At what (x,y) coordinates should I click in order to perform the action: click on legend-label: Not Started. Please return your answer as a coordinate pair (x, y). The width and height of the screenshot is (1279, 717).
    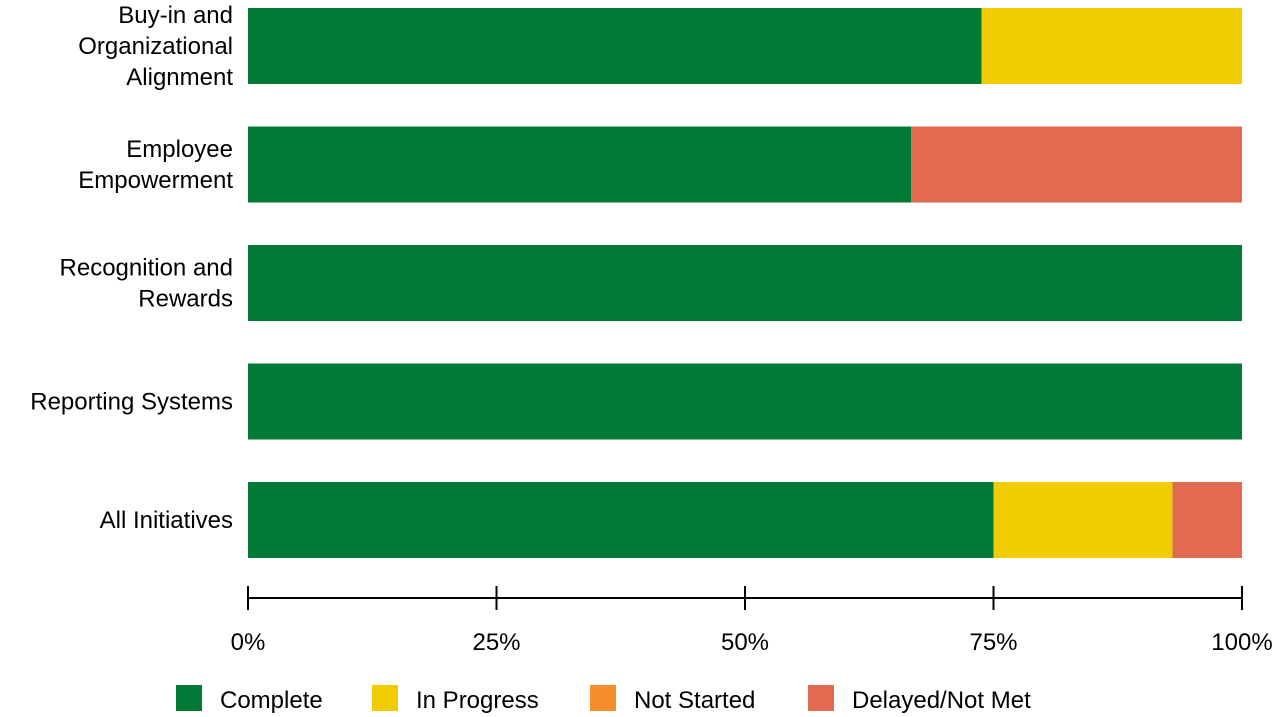
    Looking at the image, I should click on (694, 700).